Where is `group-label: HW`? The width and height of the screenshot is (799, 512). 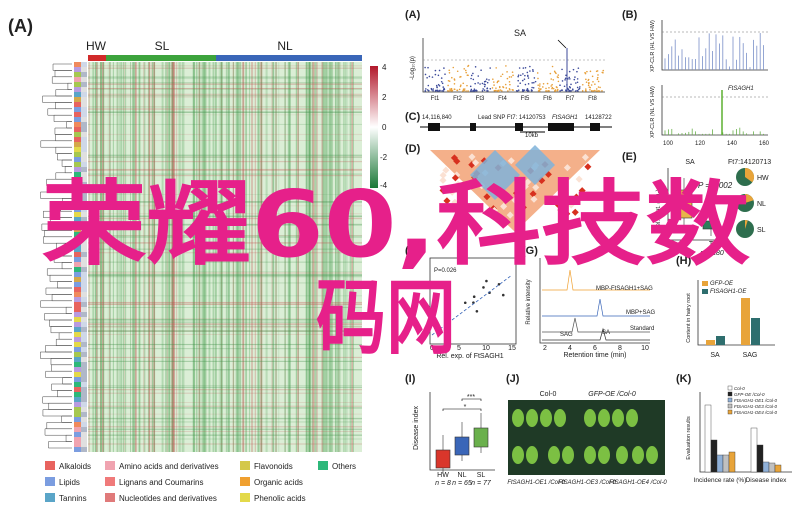
group-label: HW is located at coordinates (443, 475).